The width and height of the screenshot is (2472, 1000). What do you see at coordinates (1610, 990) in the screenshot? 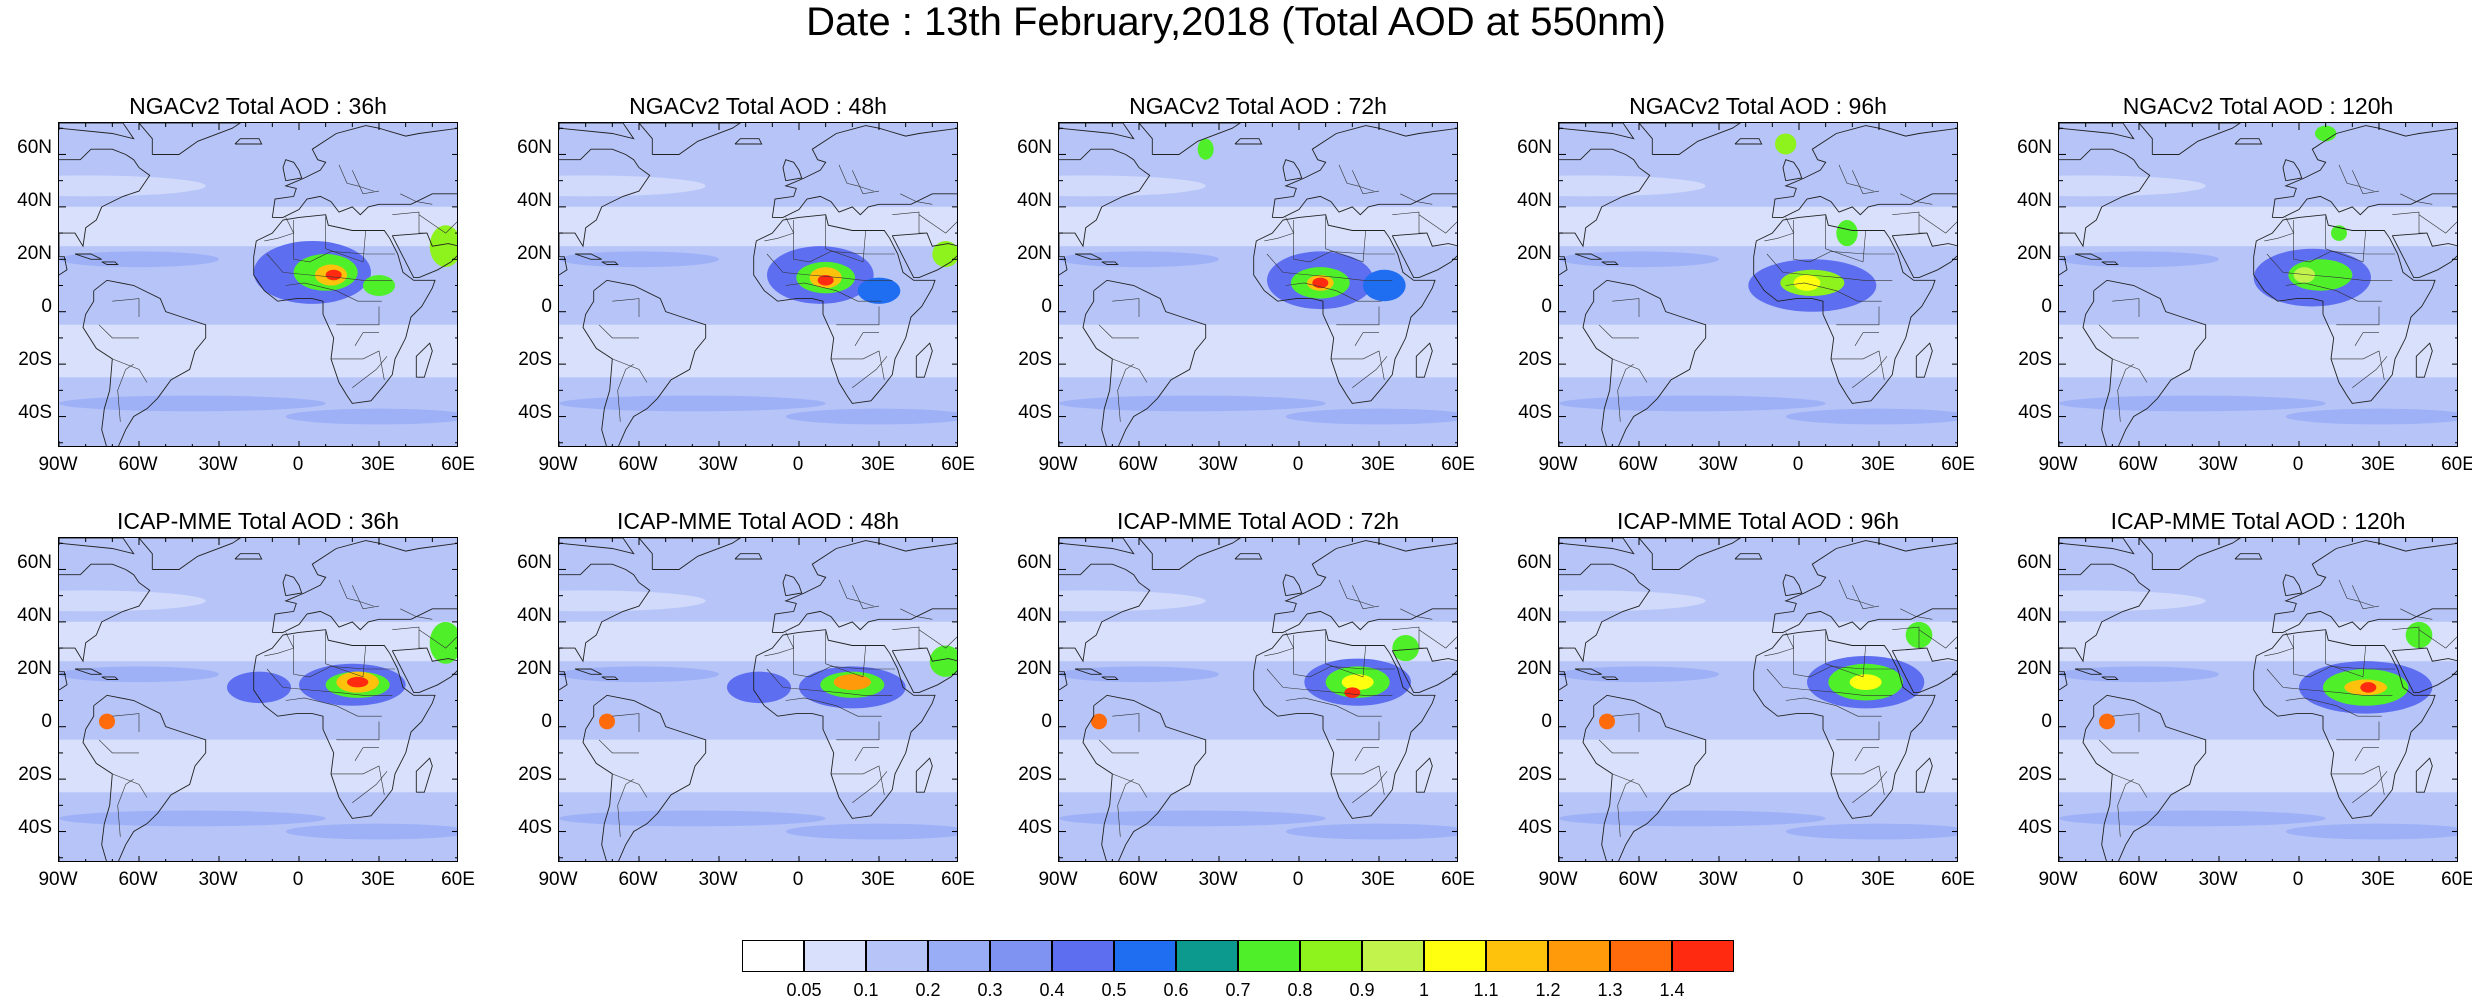
I see `colorbar-label: 1.3` at bounding box center [1610, 990].